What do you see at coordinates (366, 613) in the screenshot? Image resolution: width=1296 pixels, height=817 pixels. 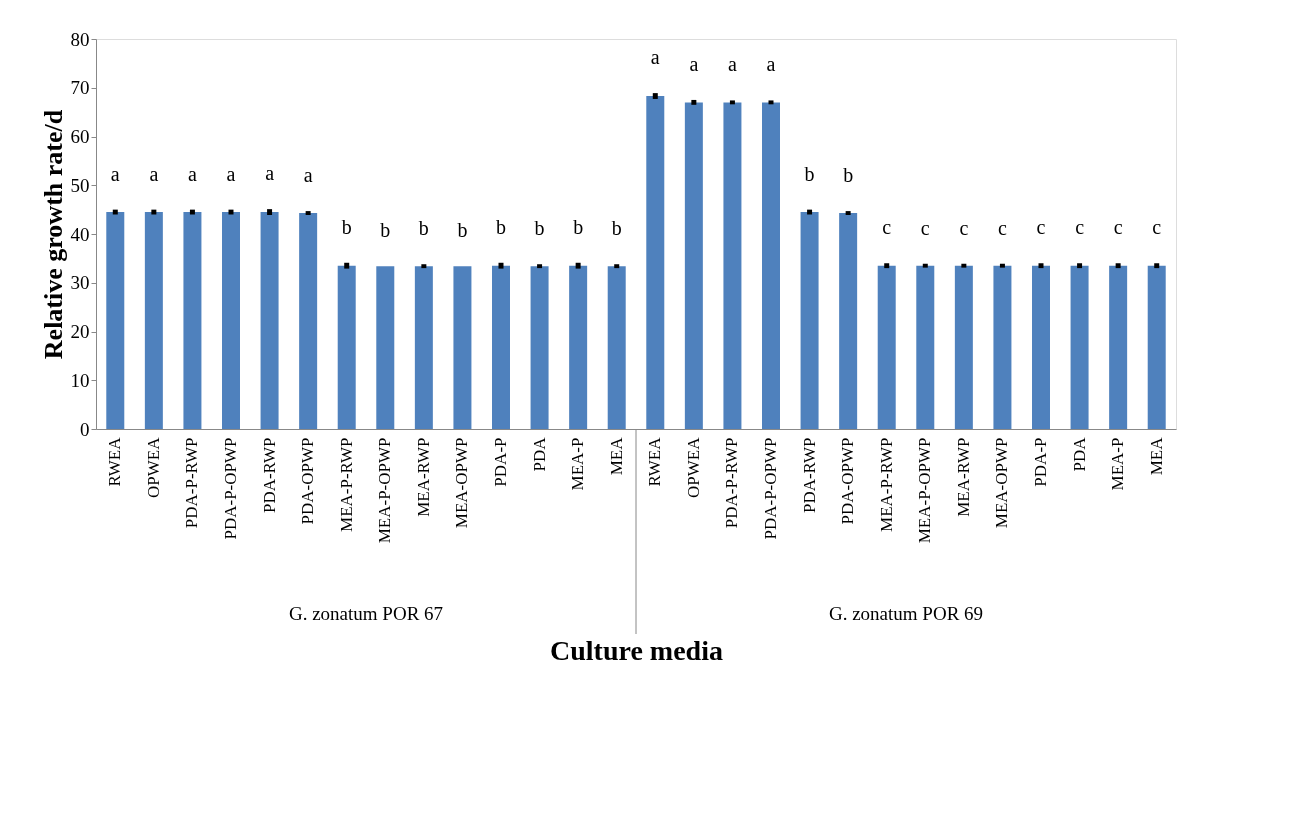 I see `text: G. zonatum POR 67` at bounding box center [366, 613].